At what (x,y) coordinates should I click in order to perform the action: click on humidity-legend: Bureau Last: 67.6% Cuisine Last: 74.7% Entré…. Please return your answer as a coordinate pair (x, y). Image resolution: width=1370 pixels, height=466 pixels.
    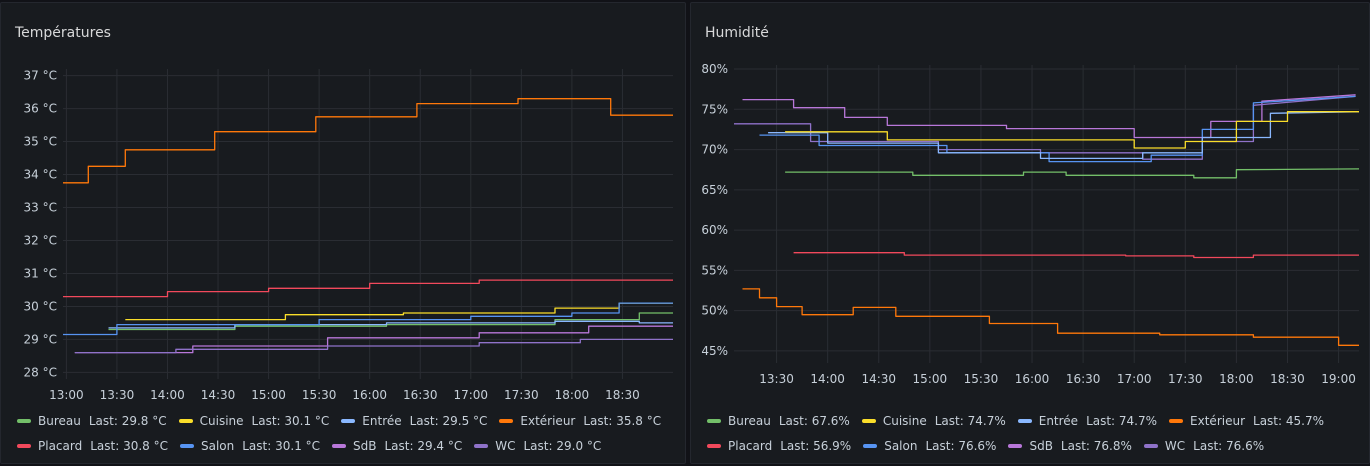
    Looking at the image, I should click on (1021, 432).